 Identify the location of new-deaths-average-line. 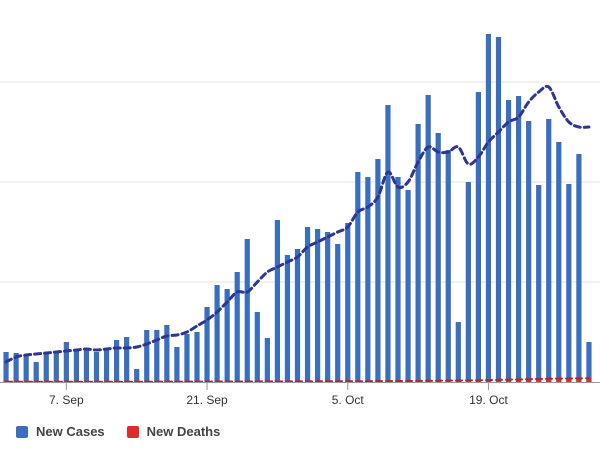
(297, 380).